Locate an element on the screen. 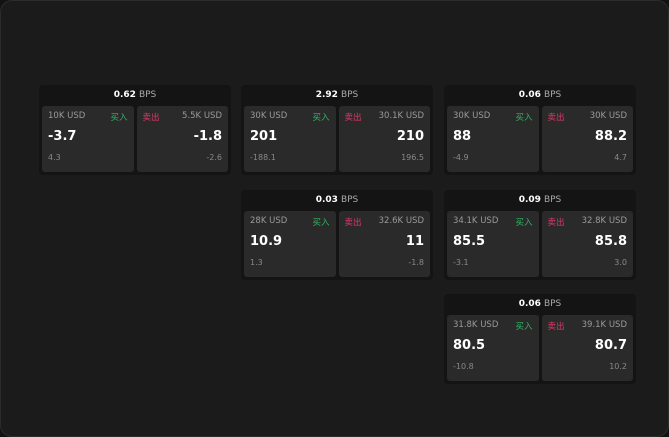 The image size is (669, 437). buy-change: -188.1 is located at coordinates (263, 157).